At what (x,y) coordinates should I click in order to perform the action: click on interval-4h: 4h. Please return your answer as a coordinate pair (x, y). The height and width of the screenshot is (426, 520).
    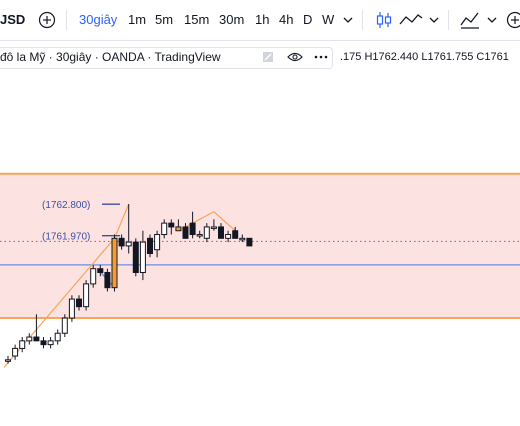
    Looking at the image, I should click on (286, 19).